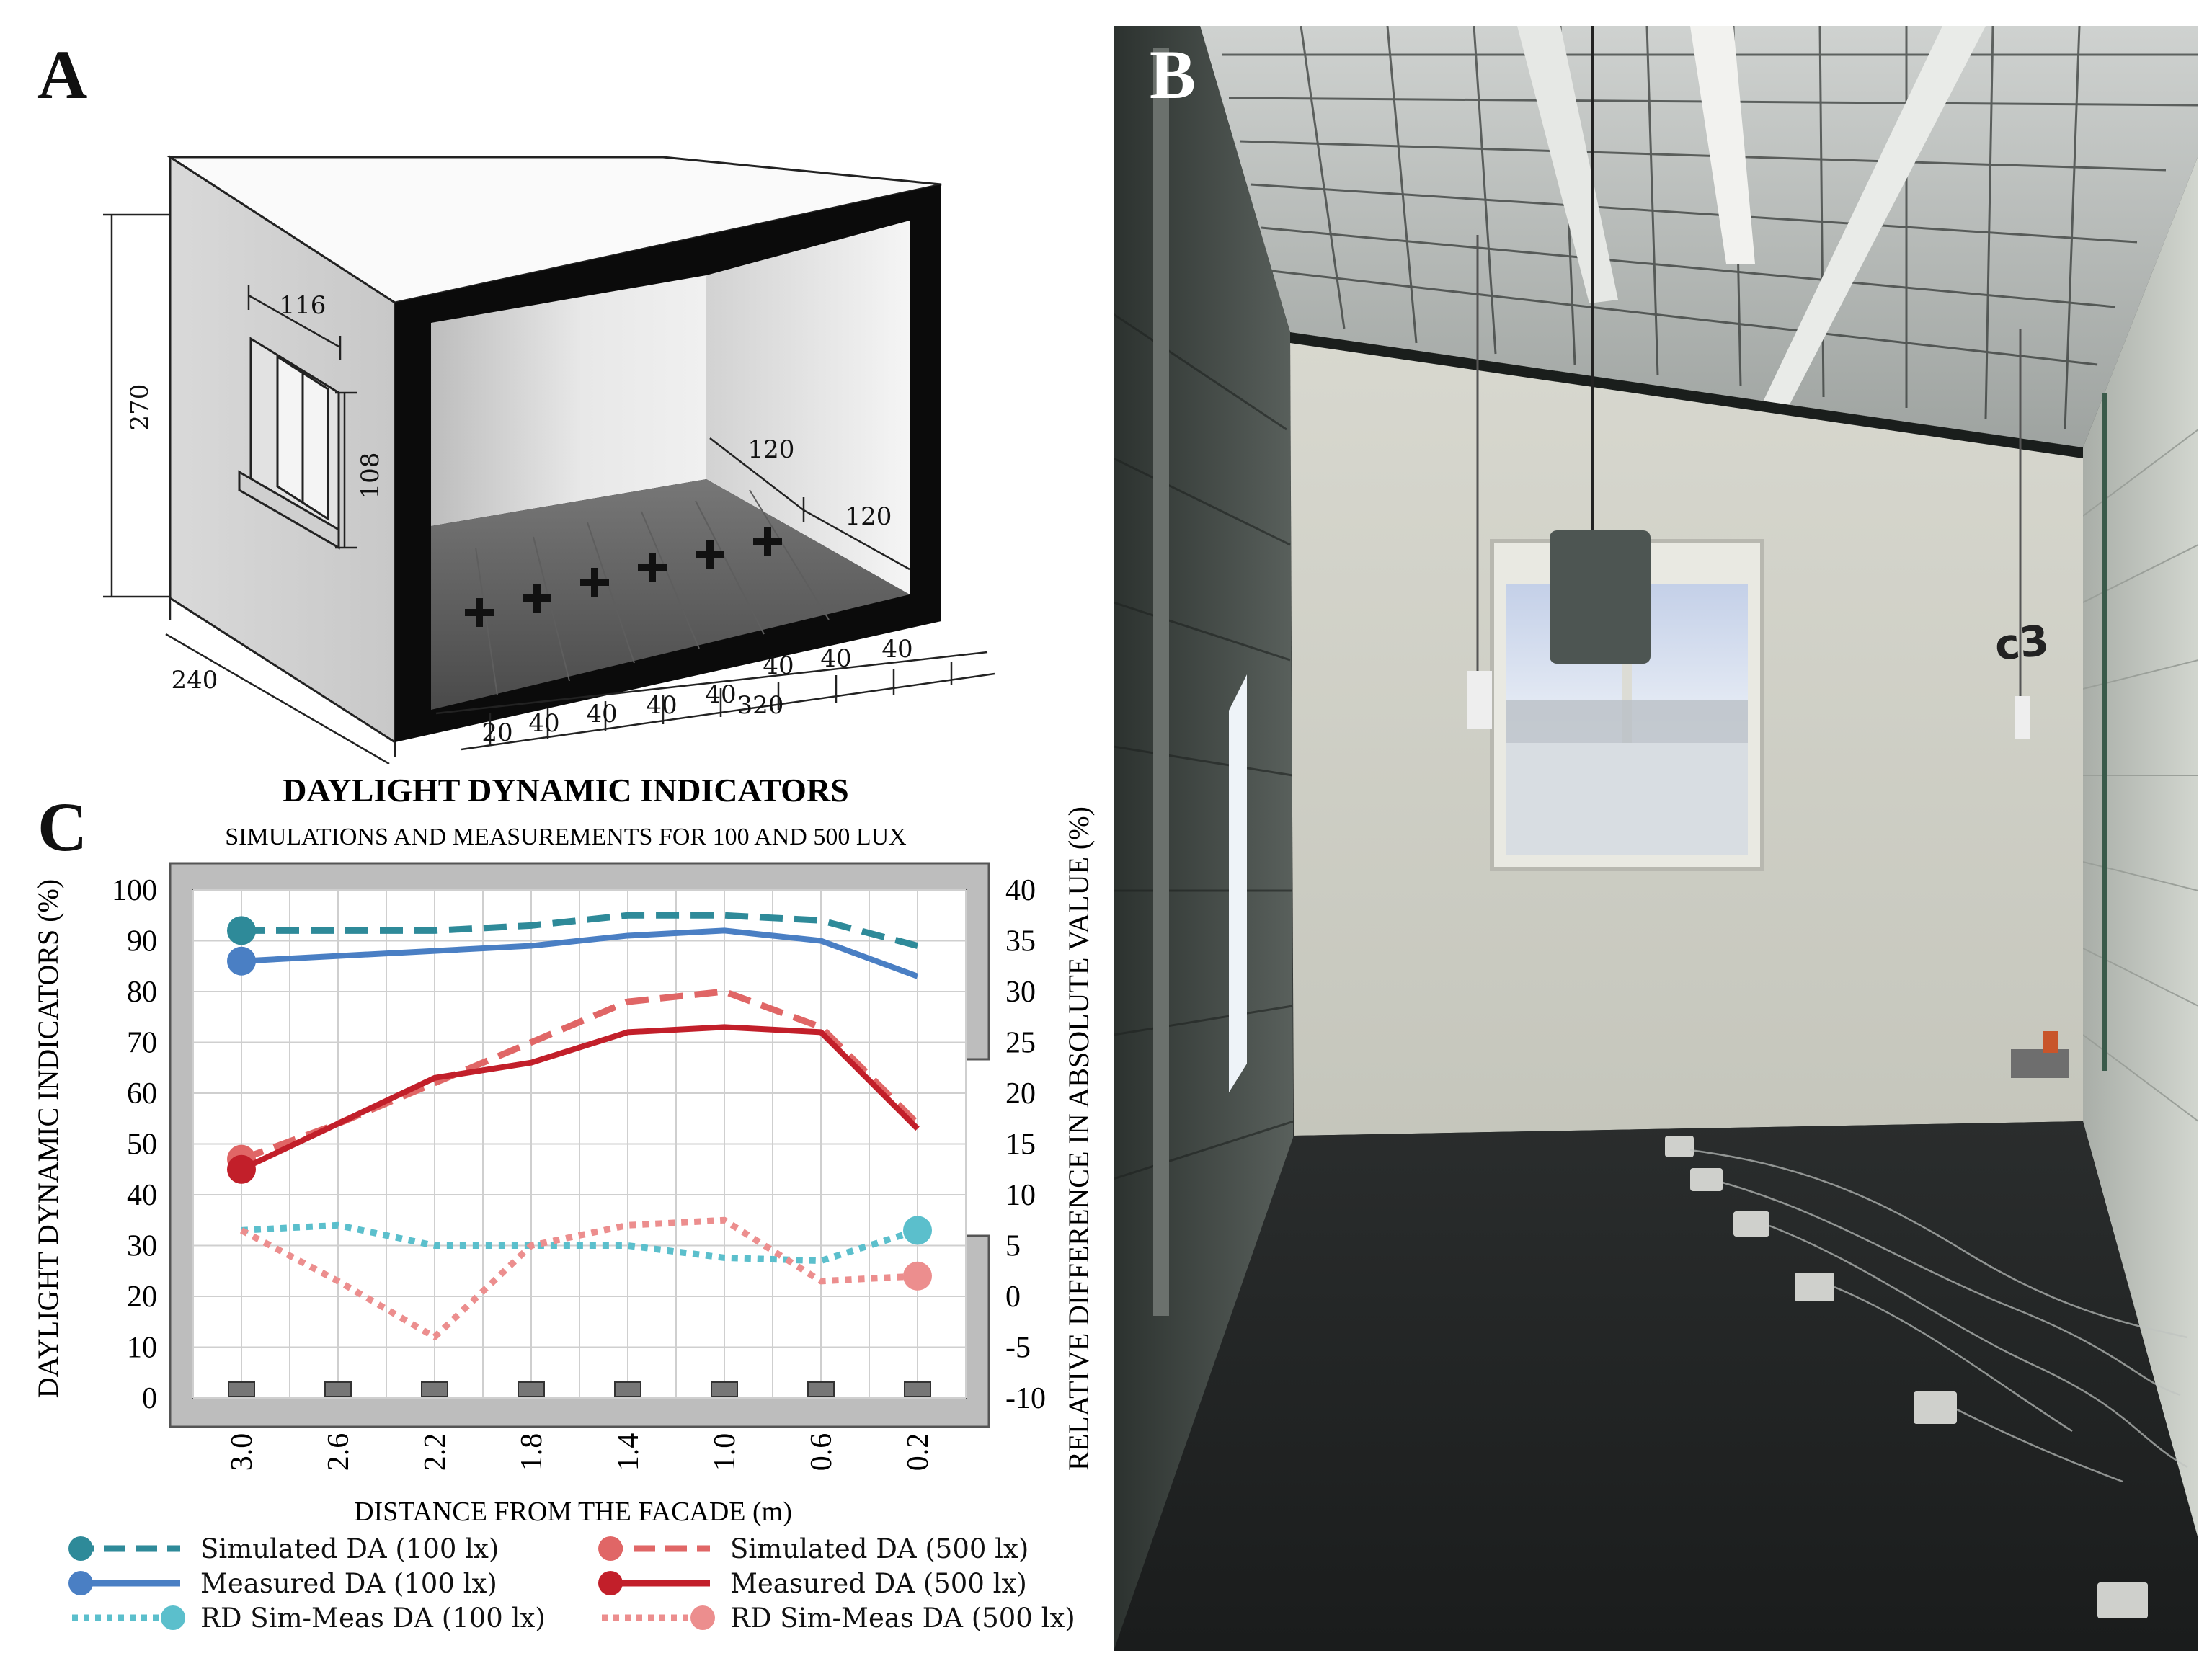  I want to click on y2-tick-label: 10, so click(1020, 1195).